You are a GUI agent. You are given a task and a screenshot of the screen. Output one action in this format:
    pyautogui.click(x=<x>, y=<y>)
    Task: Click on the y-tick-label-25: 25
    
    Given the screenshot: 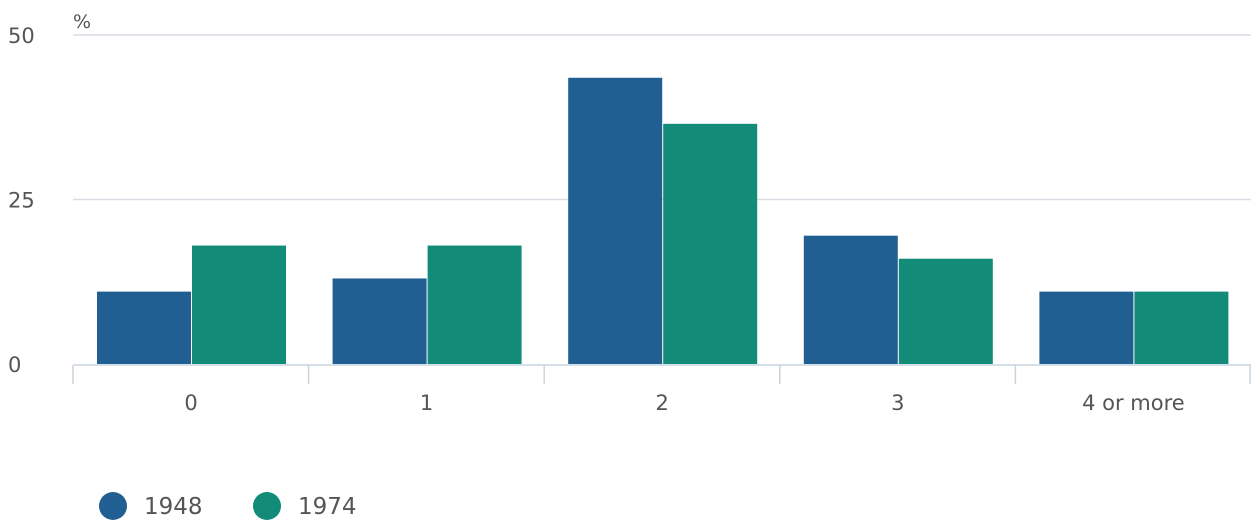 What is the action you would take?
    pyautogui.click(x=21, y=201)
    